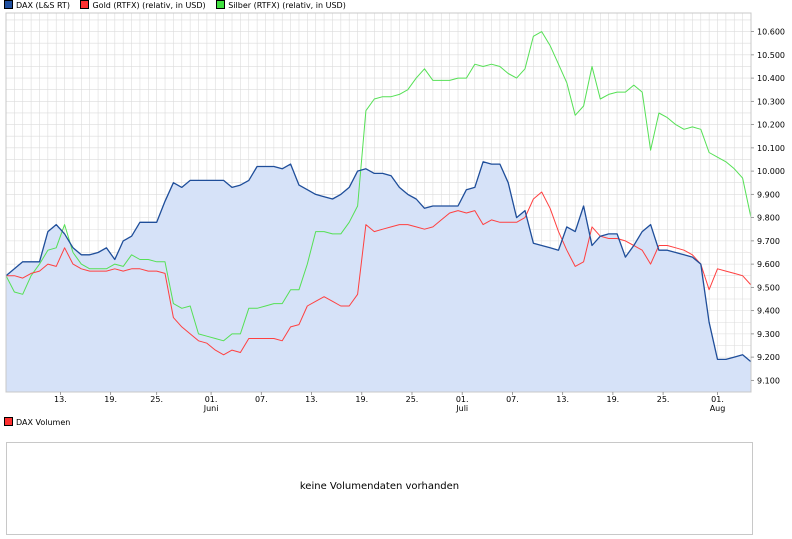  I want to click on legend-item-dax: DAX (L&S RT), so click(37, 6).